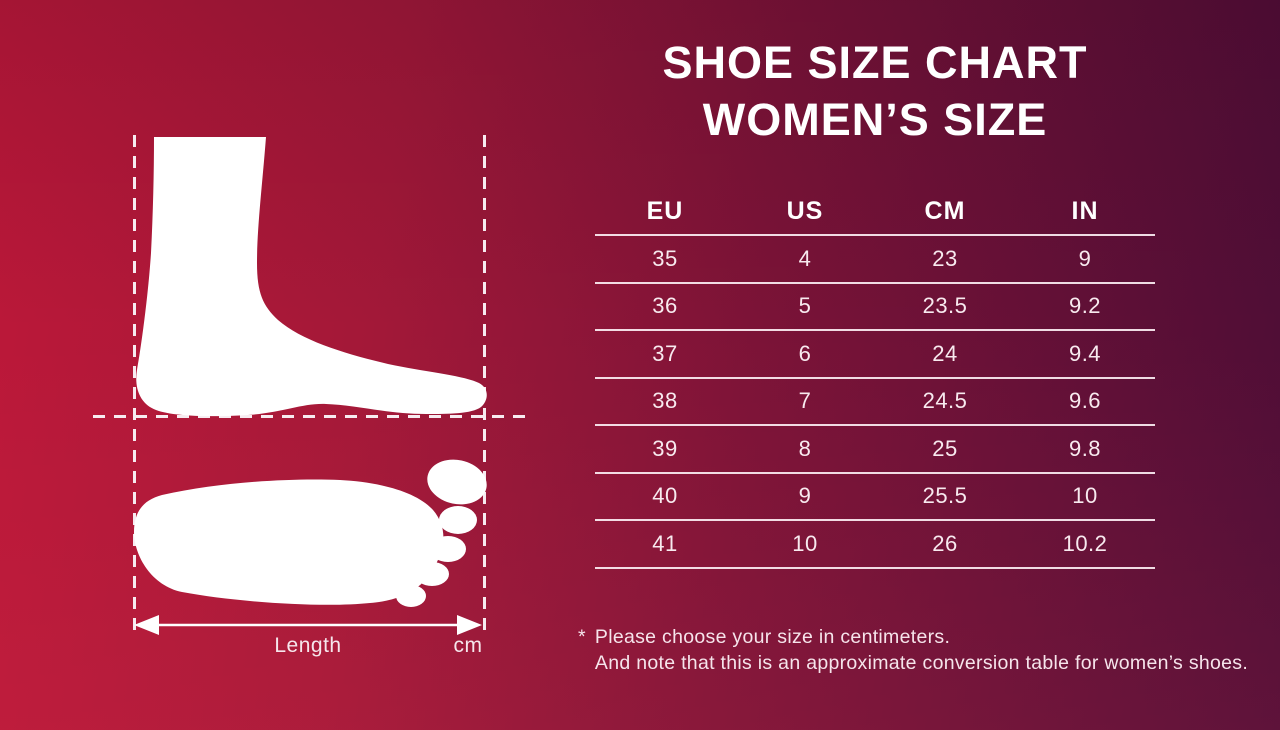  I want to click on table-cell: 38, so click(665, 401).